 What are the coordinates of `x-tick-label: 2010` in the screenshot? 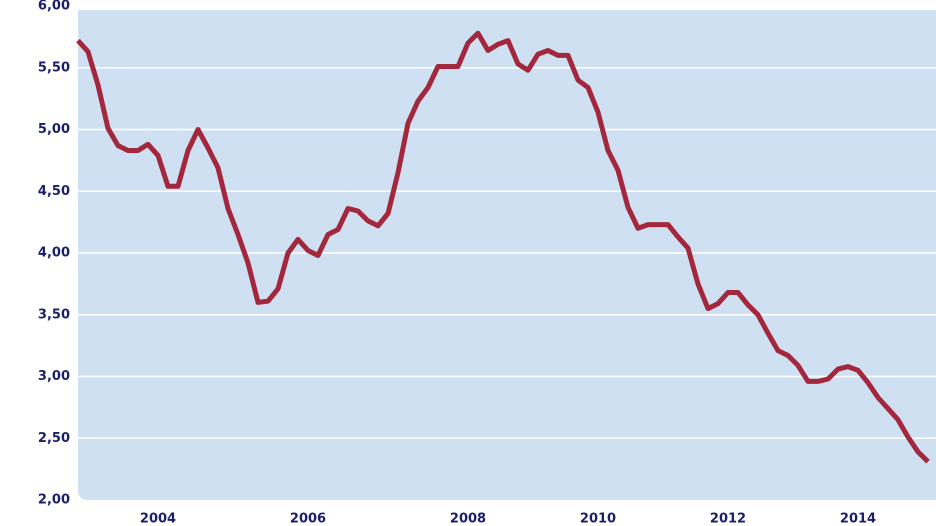 It's located at (598, 519).